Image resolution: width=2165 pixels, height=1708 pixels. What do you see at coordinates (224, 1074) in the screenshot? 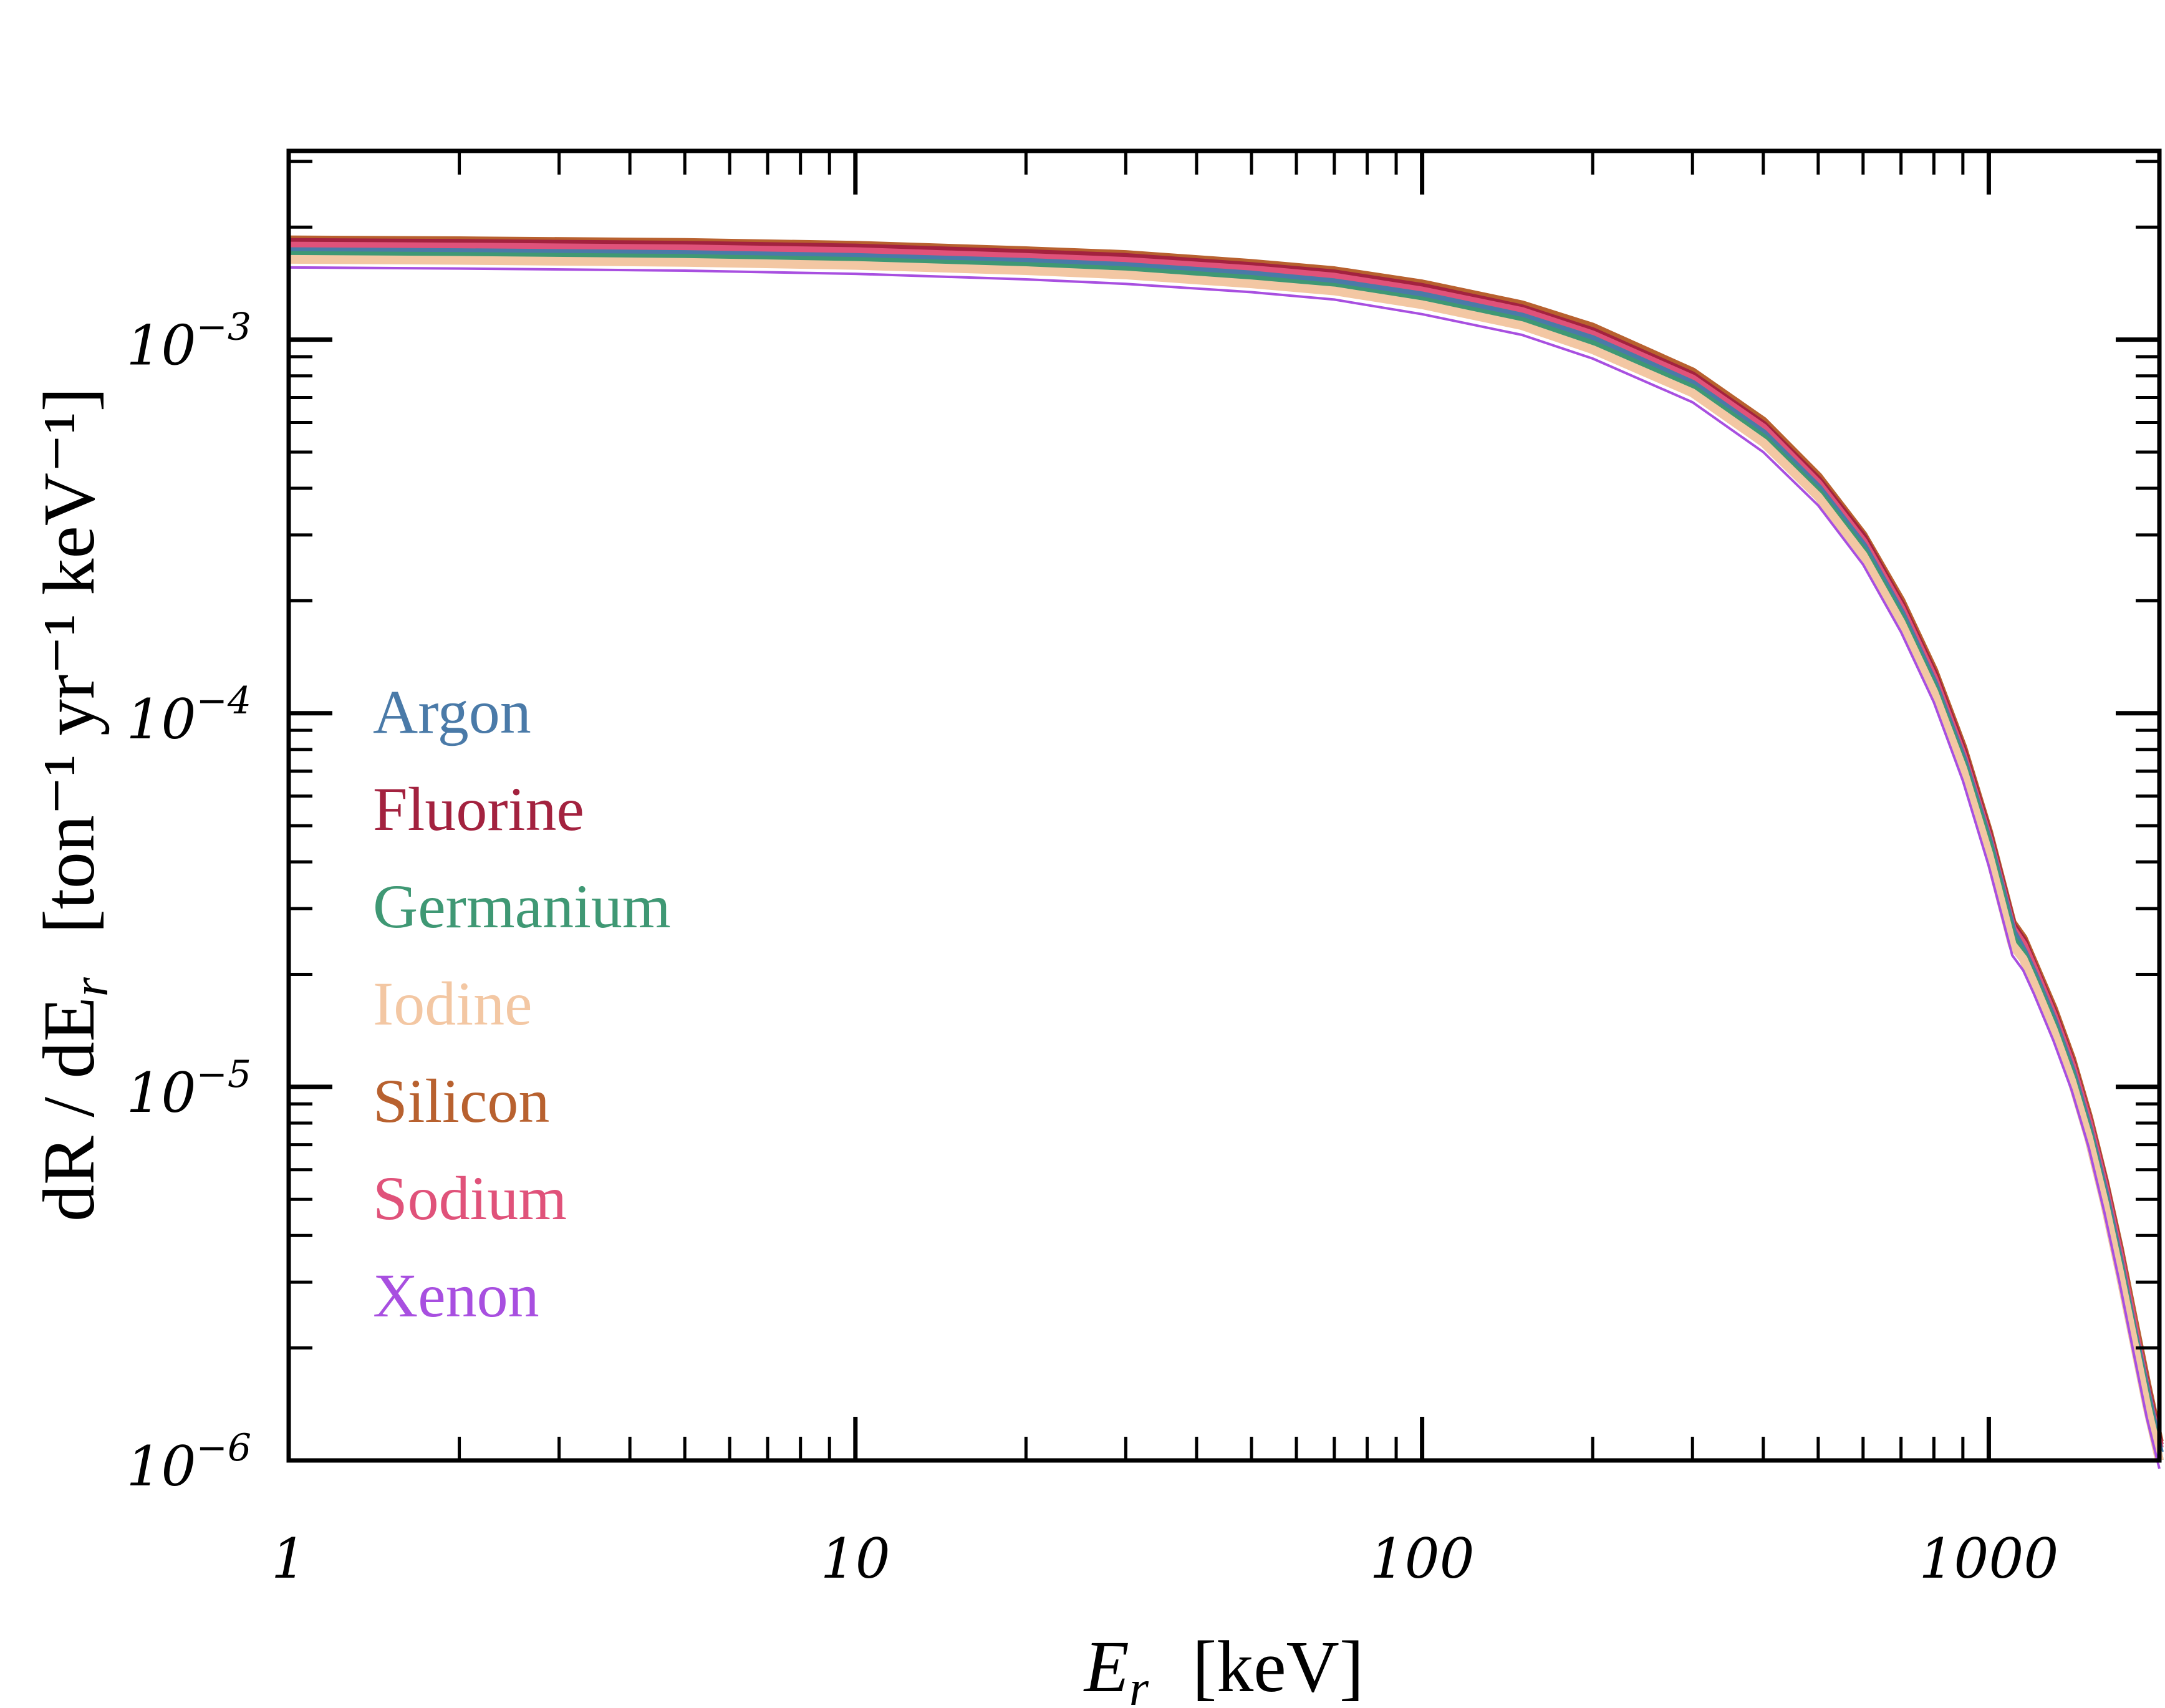
I see `y-tick-label-exp: −5` at bounding box center [224, 1074].